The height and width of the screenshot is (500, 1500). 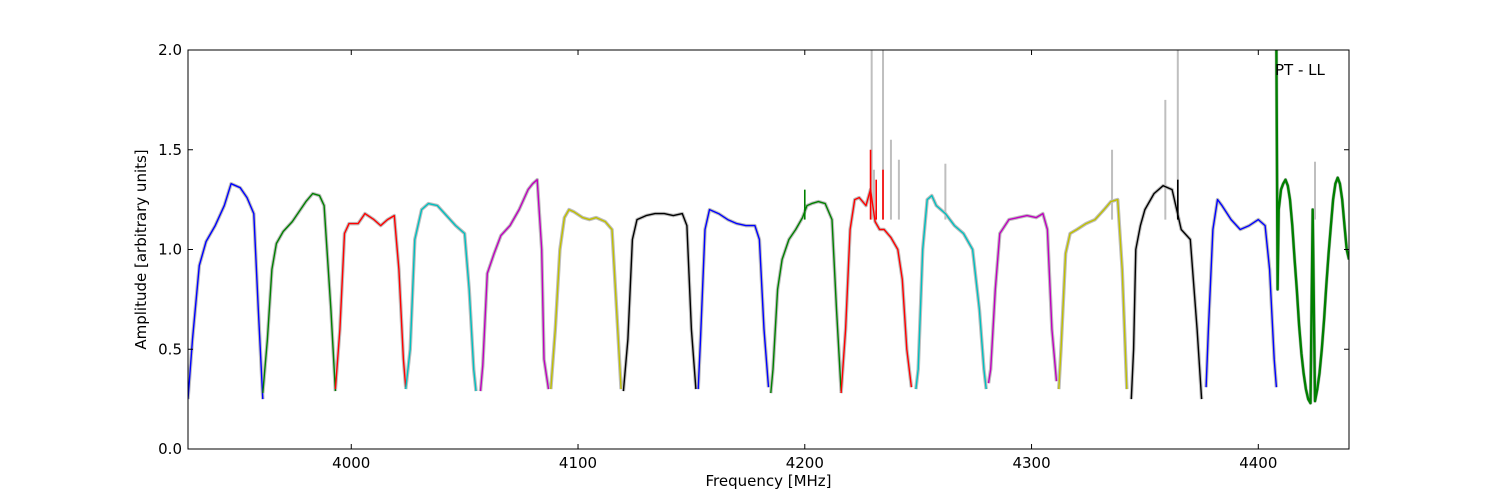 I want to click on x-tick-label-0: 4000, so click(x=351, y=463).